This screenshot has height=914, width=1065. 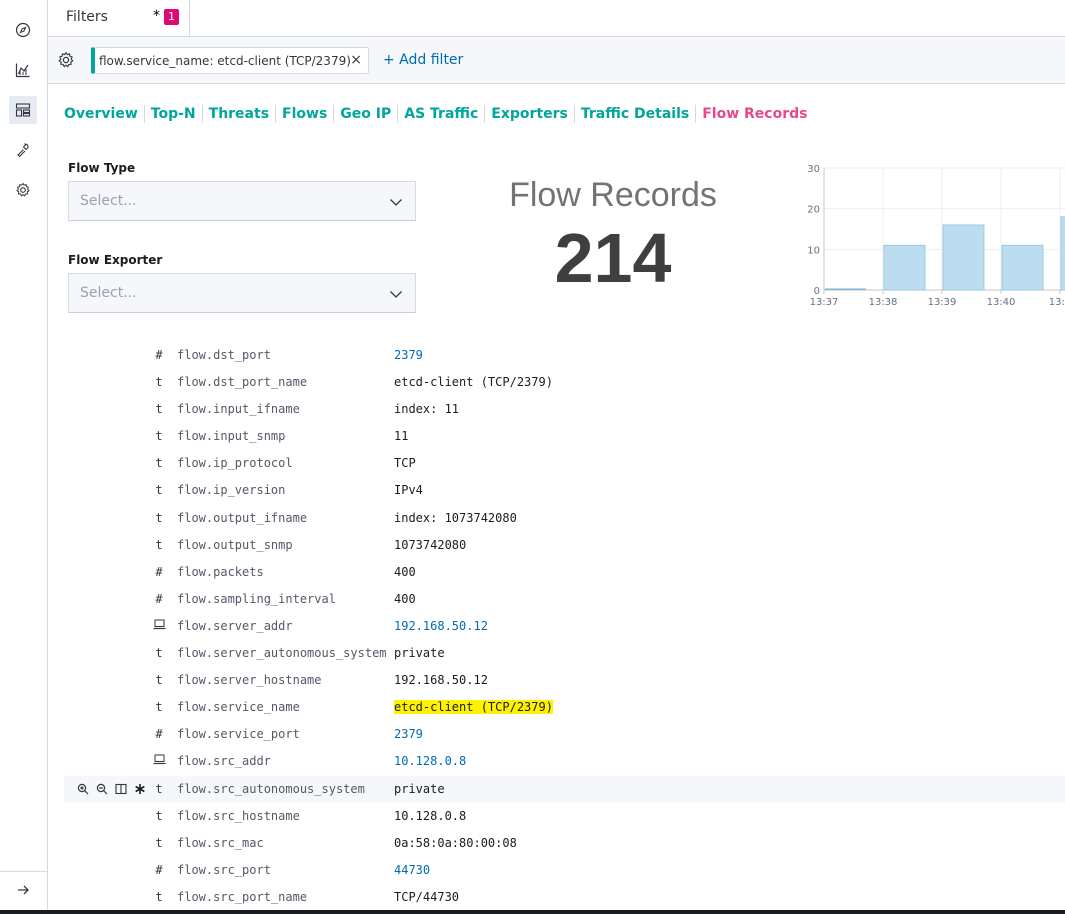 What do you see at coordinates (242, 517) in the screenshot?
I see `field-name: flow.output_ifname` at bounding box center [242, 517].